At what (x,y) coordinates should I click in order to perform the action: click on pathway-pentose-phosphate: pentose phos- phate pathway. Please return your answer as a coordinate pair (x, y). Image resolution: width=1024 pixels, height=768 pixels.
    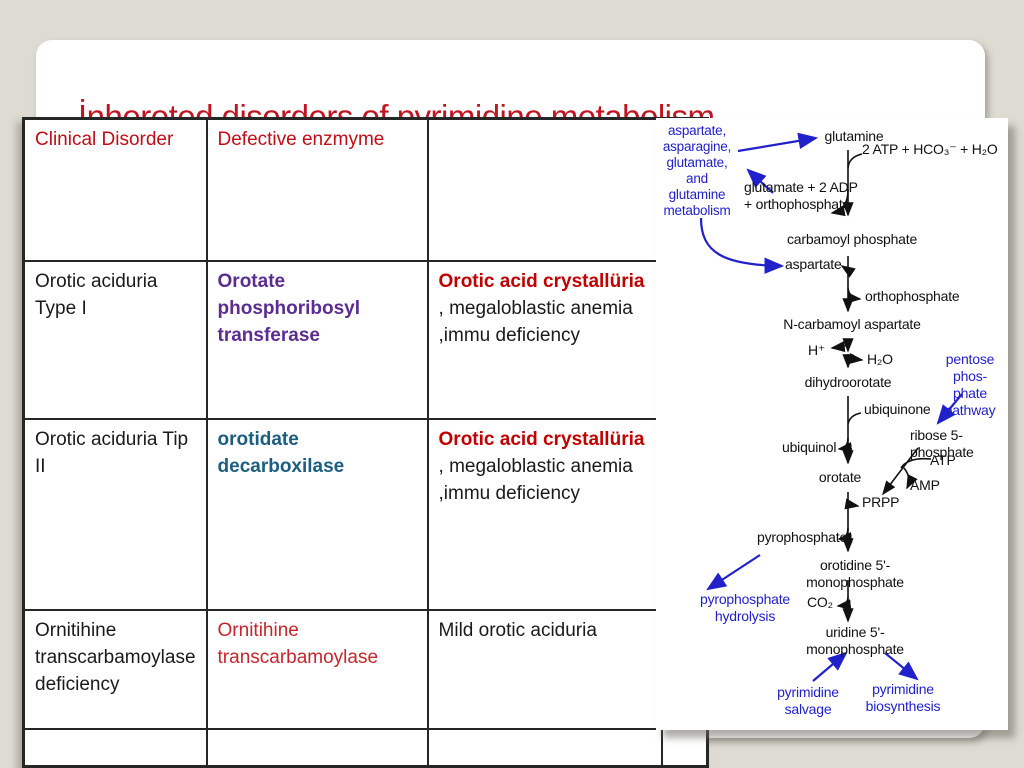
    Looking at the image, I should click on (970, 384).